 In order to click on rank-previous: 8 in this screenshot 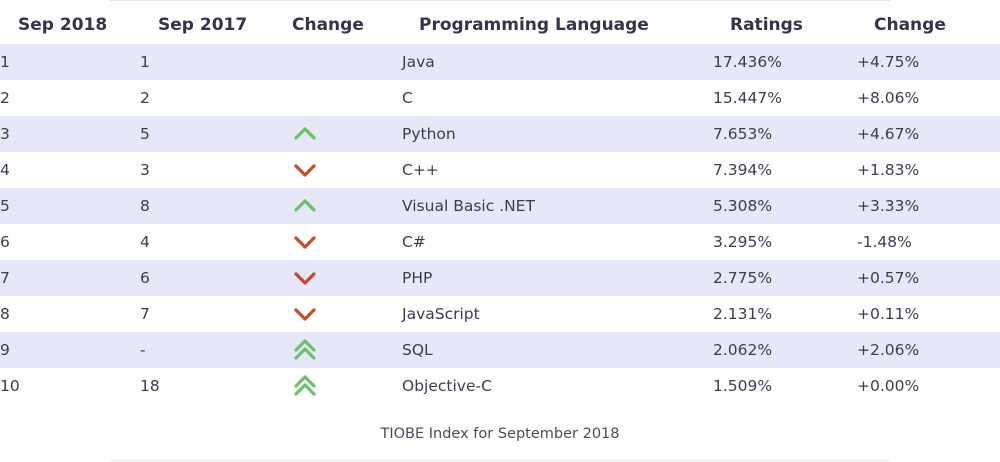, I will do `click(207, 206)`.